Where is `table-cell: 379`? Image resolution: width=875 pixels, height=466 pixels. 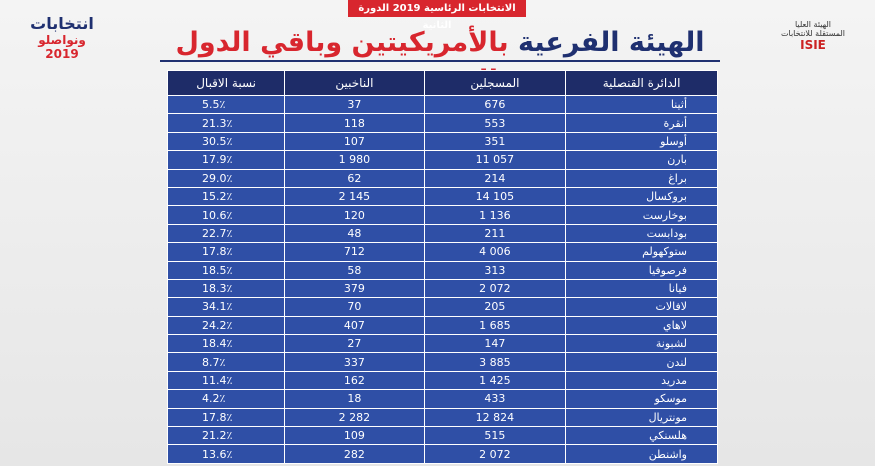
table-cell: 379 is located at coordinates (354, 288).